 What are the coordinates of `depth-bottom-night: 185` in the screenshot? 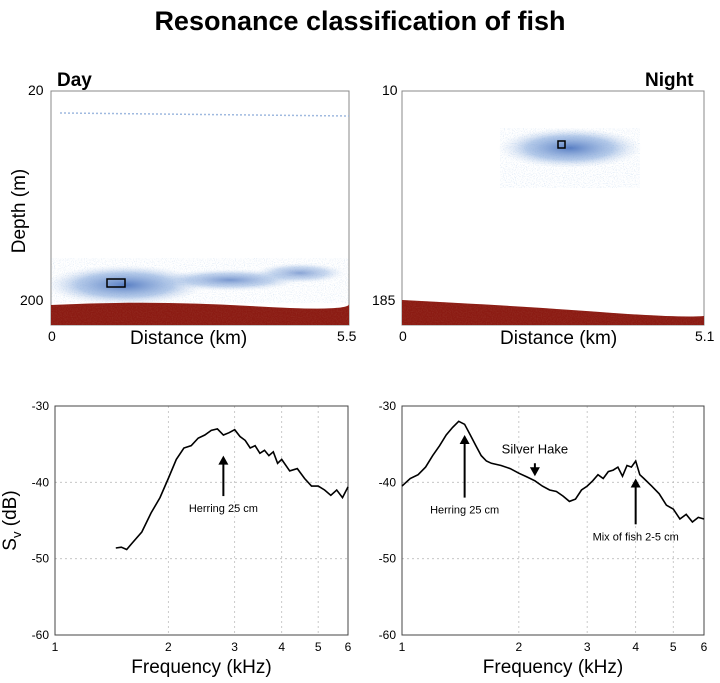 It's located at (384, 300).